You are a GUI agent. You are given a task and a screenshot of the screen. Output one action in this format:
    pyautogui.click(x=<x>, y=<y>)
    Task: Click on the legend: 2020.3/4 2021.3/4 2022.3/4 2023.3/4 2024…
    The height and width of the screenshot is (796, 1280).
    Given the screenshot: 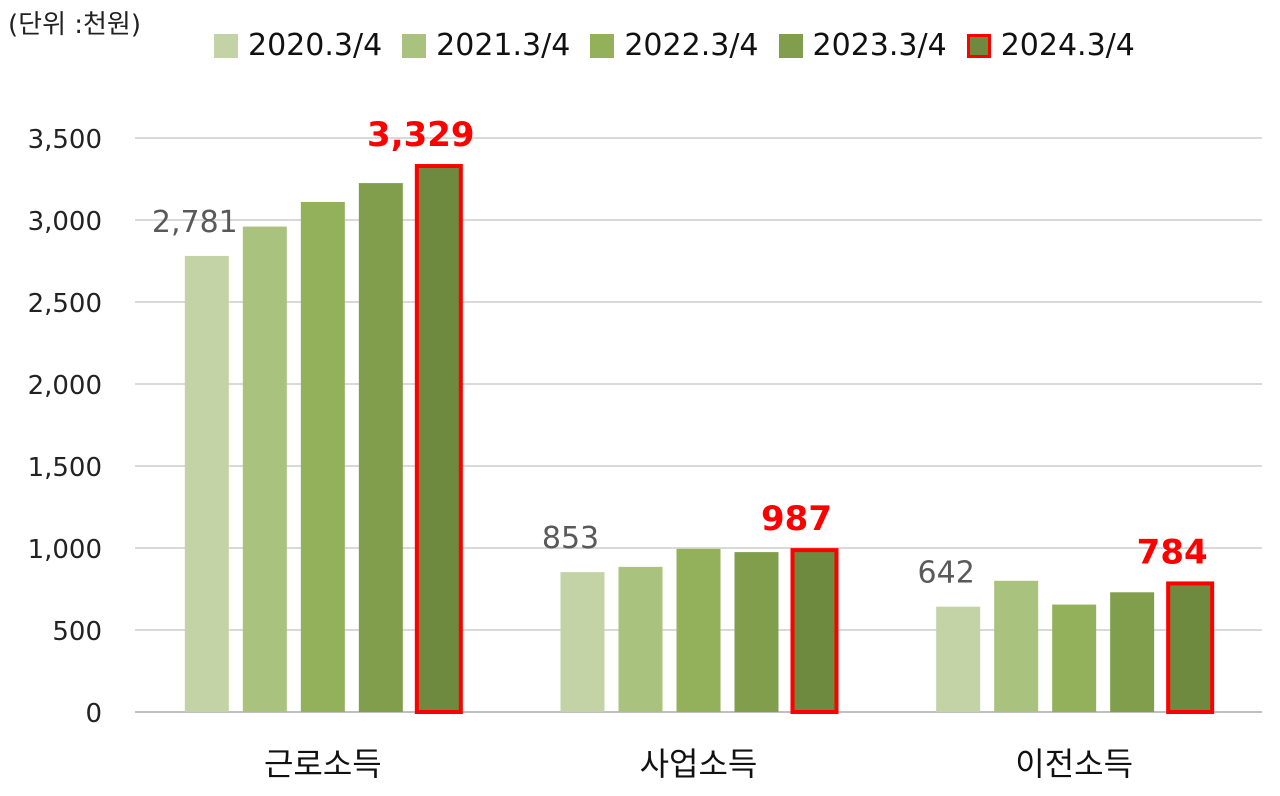 What is the action you would take?
    pyautogui.click(x=684, y=45)
    